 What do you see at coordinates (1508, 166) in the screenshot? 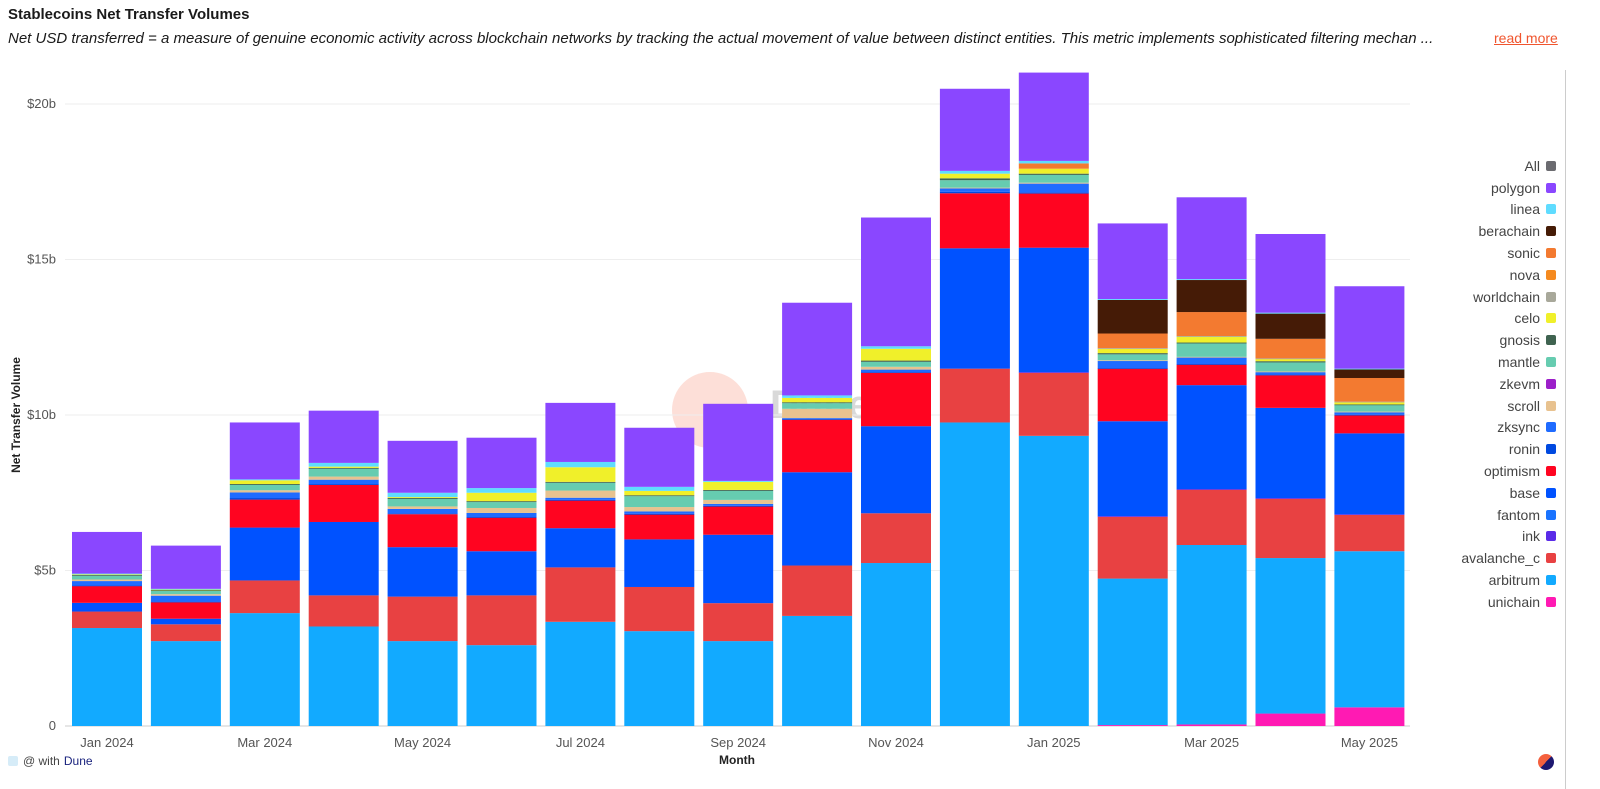
I see `legend-item-All: All` at bounding box center [1508, 166].